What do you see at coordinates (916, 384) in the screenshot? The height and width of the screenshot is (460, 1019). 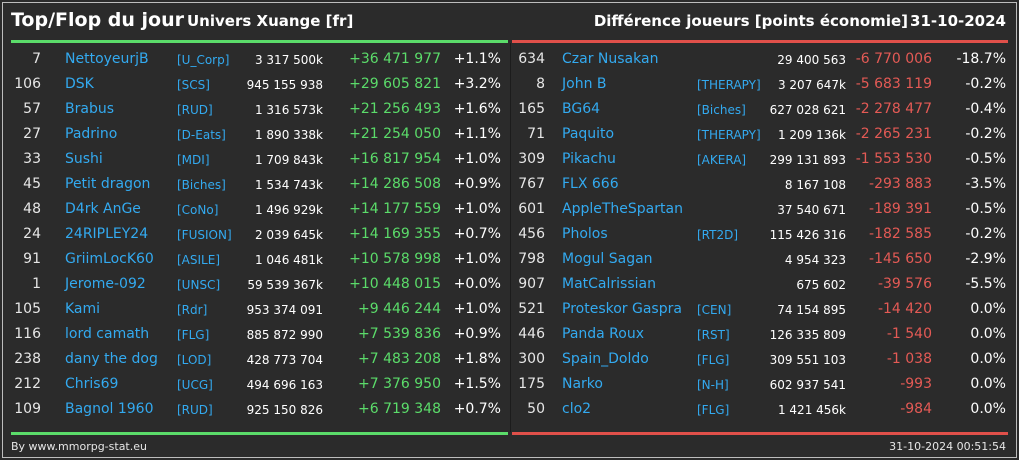 I see `points-difference: -993` at bounding box center [916, 384].